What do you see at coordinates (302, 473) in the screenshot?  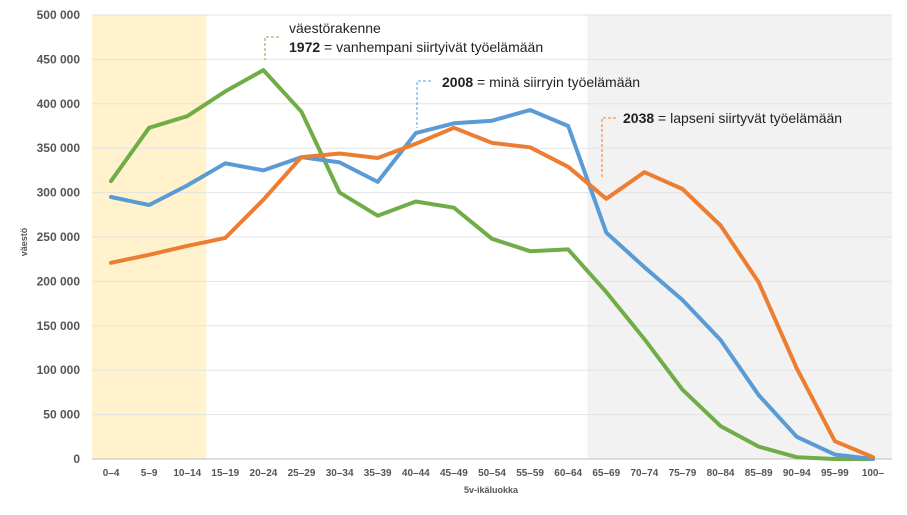 I see `x-tick-label: 25–29` at bounding box center [302, 473].